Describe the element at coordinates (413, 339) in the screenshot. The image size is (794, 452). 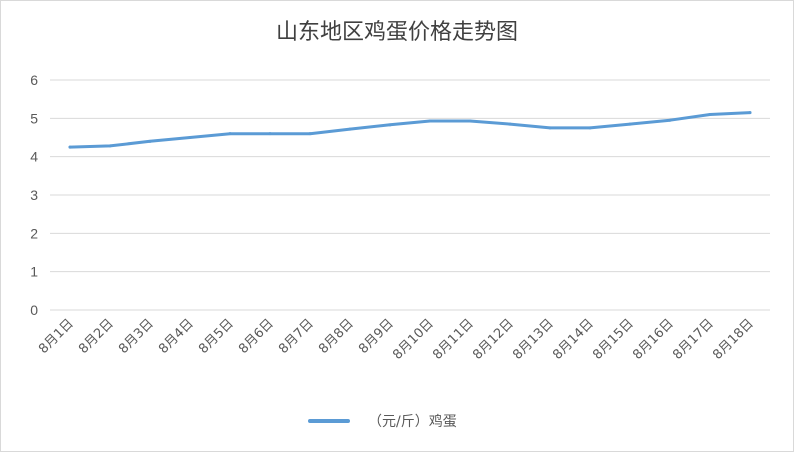
I see `x-tick-label: 8月10日` at that location.